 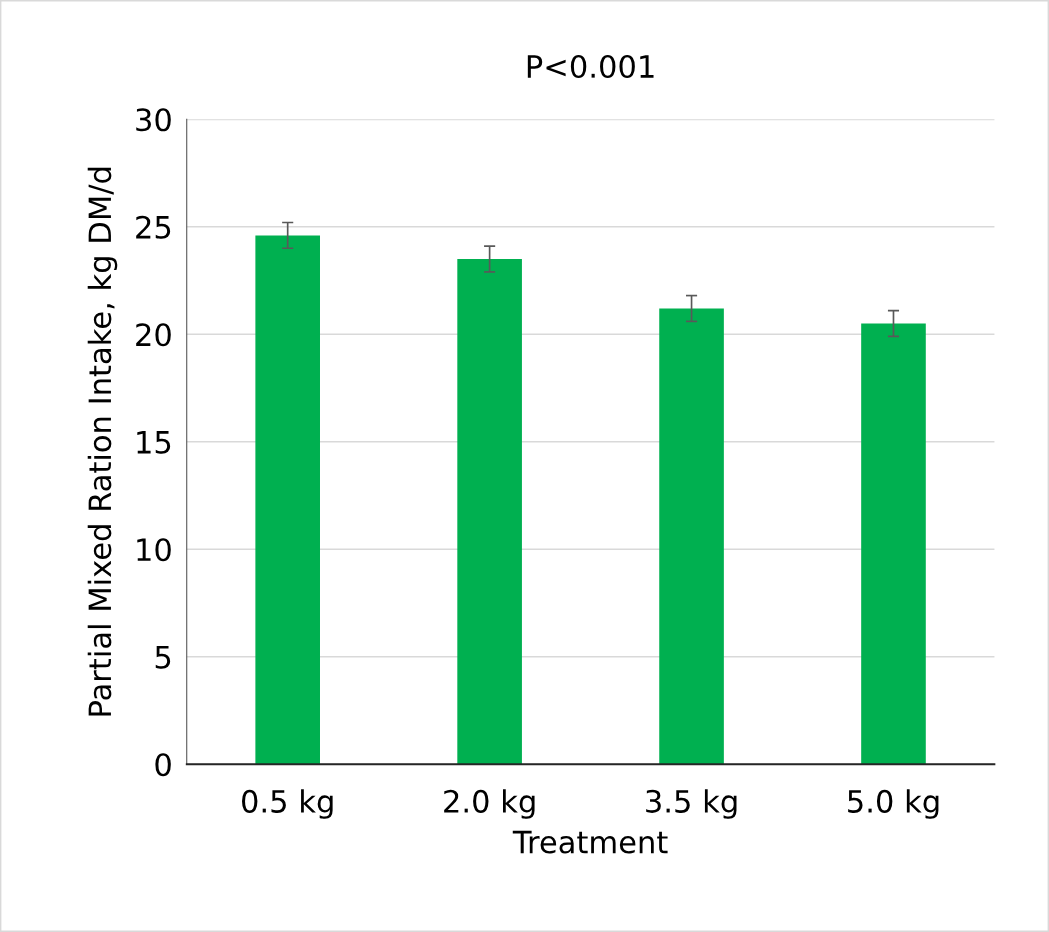 What do you see at coordinates (163, 657) in the screenshot?
I see `y-tick-label: 5` at bounding box center [163, 657].